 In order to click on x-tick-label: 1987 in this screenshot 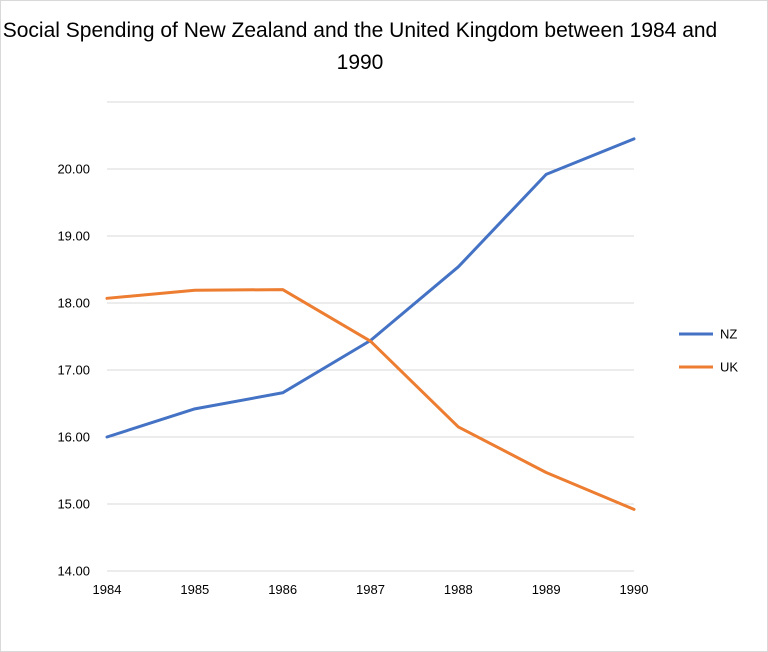, I will do `click(370, 589)`.